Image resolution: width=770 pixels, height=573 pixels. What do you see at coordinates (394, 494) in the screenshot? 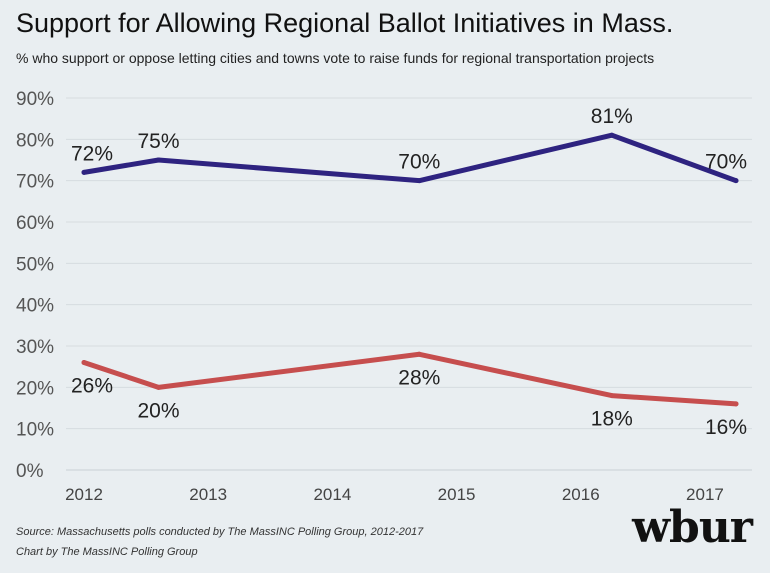
I see `x-axis-ticks: 2012 2013 2014 2015 2016 2017` at bounding box center [394, 494].